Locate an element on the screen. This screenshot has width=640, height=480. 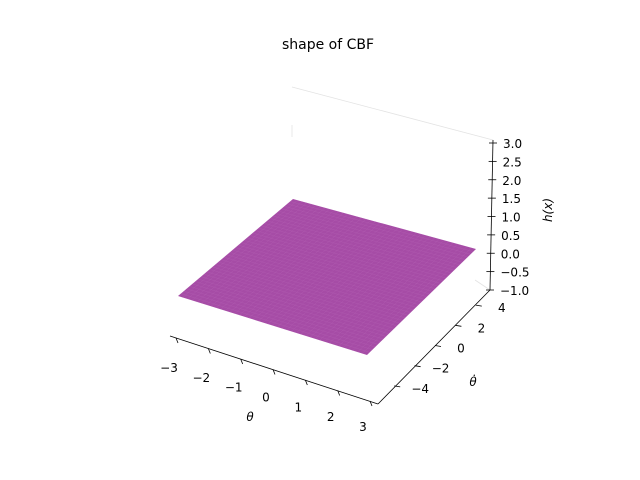
x-axis-line is located at coordinates (274, 370).